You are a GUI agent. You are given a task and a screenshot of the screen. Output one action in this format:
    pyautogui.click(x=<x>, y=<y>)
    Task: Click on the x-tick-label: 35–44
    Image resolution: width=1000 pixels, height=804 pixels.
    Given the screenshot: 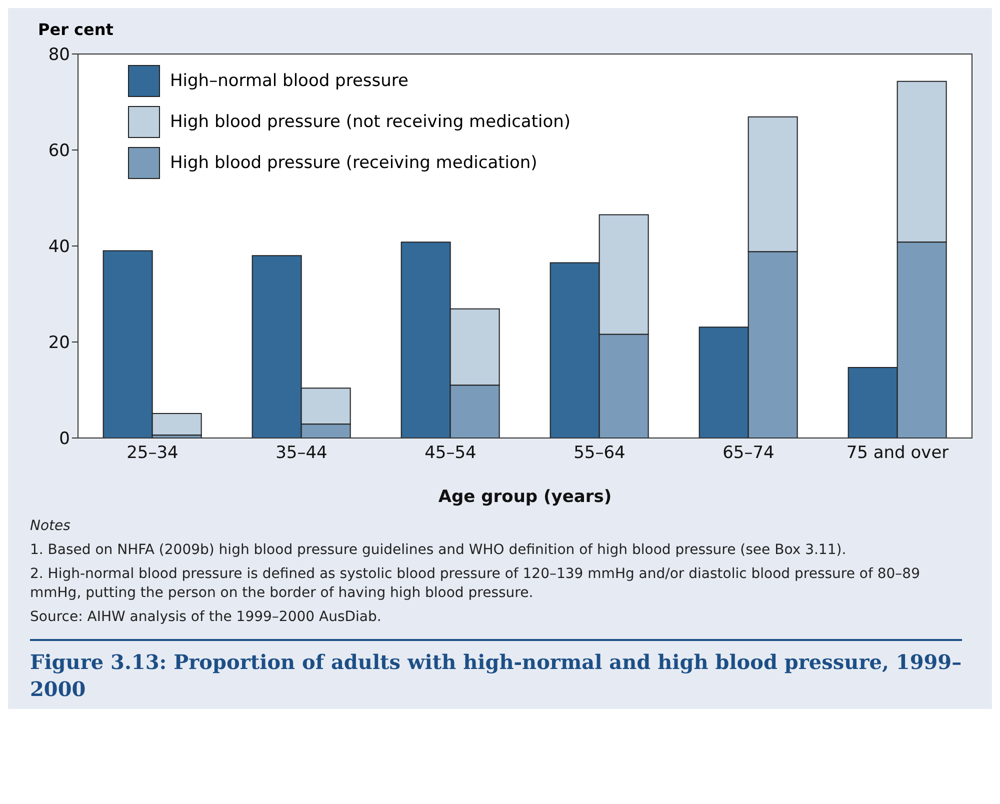 What is the action you would take?
    pyautogui.click(x=302, y=453)
    